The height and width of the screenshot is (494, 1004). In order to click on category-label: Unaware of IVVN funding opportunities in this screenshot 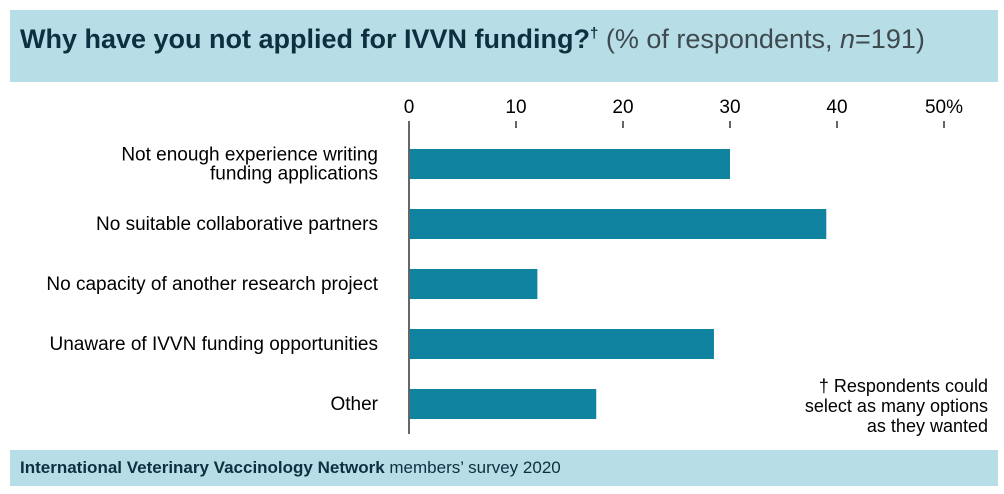, I will do `click(214, 344)`.